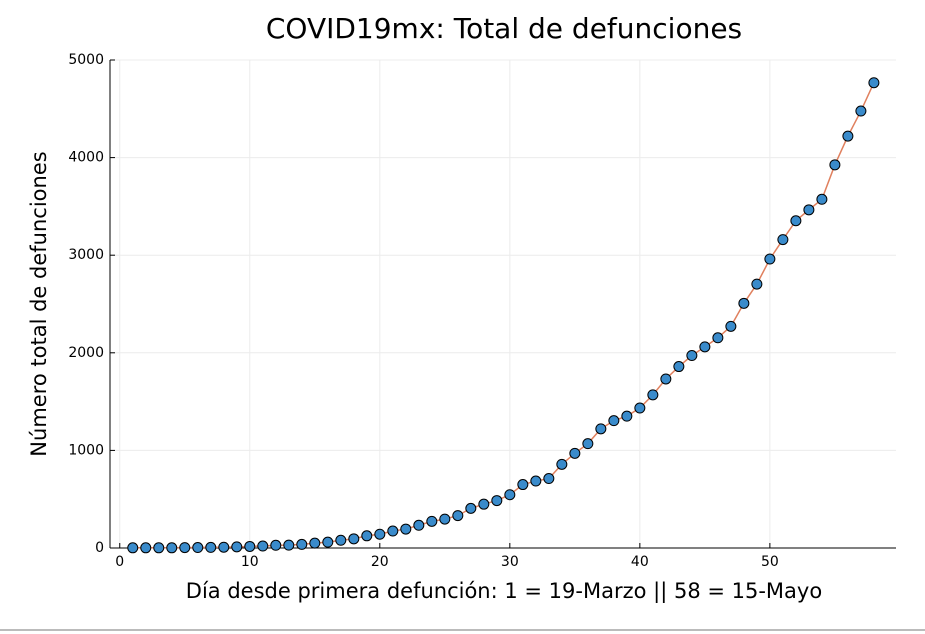 Image resolution: width=925 pixels, height=634 pixels. Describe the element at coordinates (640, 562) in the screenshot. I see `x-tick-label: 40` at that location.